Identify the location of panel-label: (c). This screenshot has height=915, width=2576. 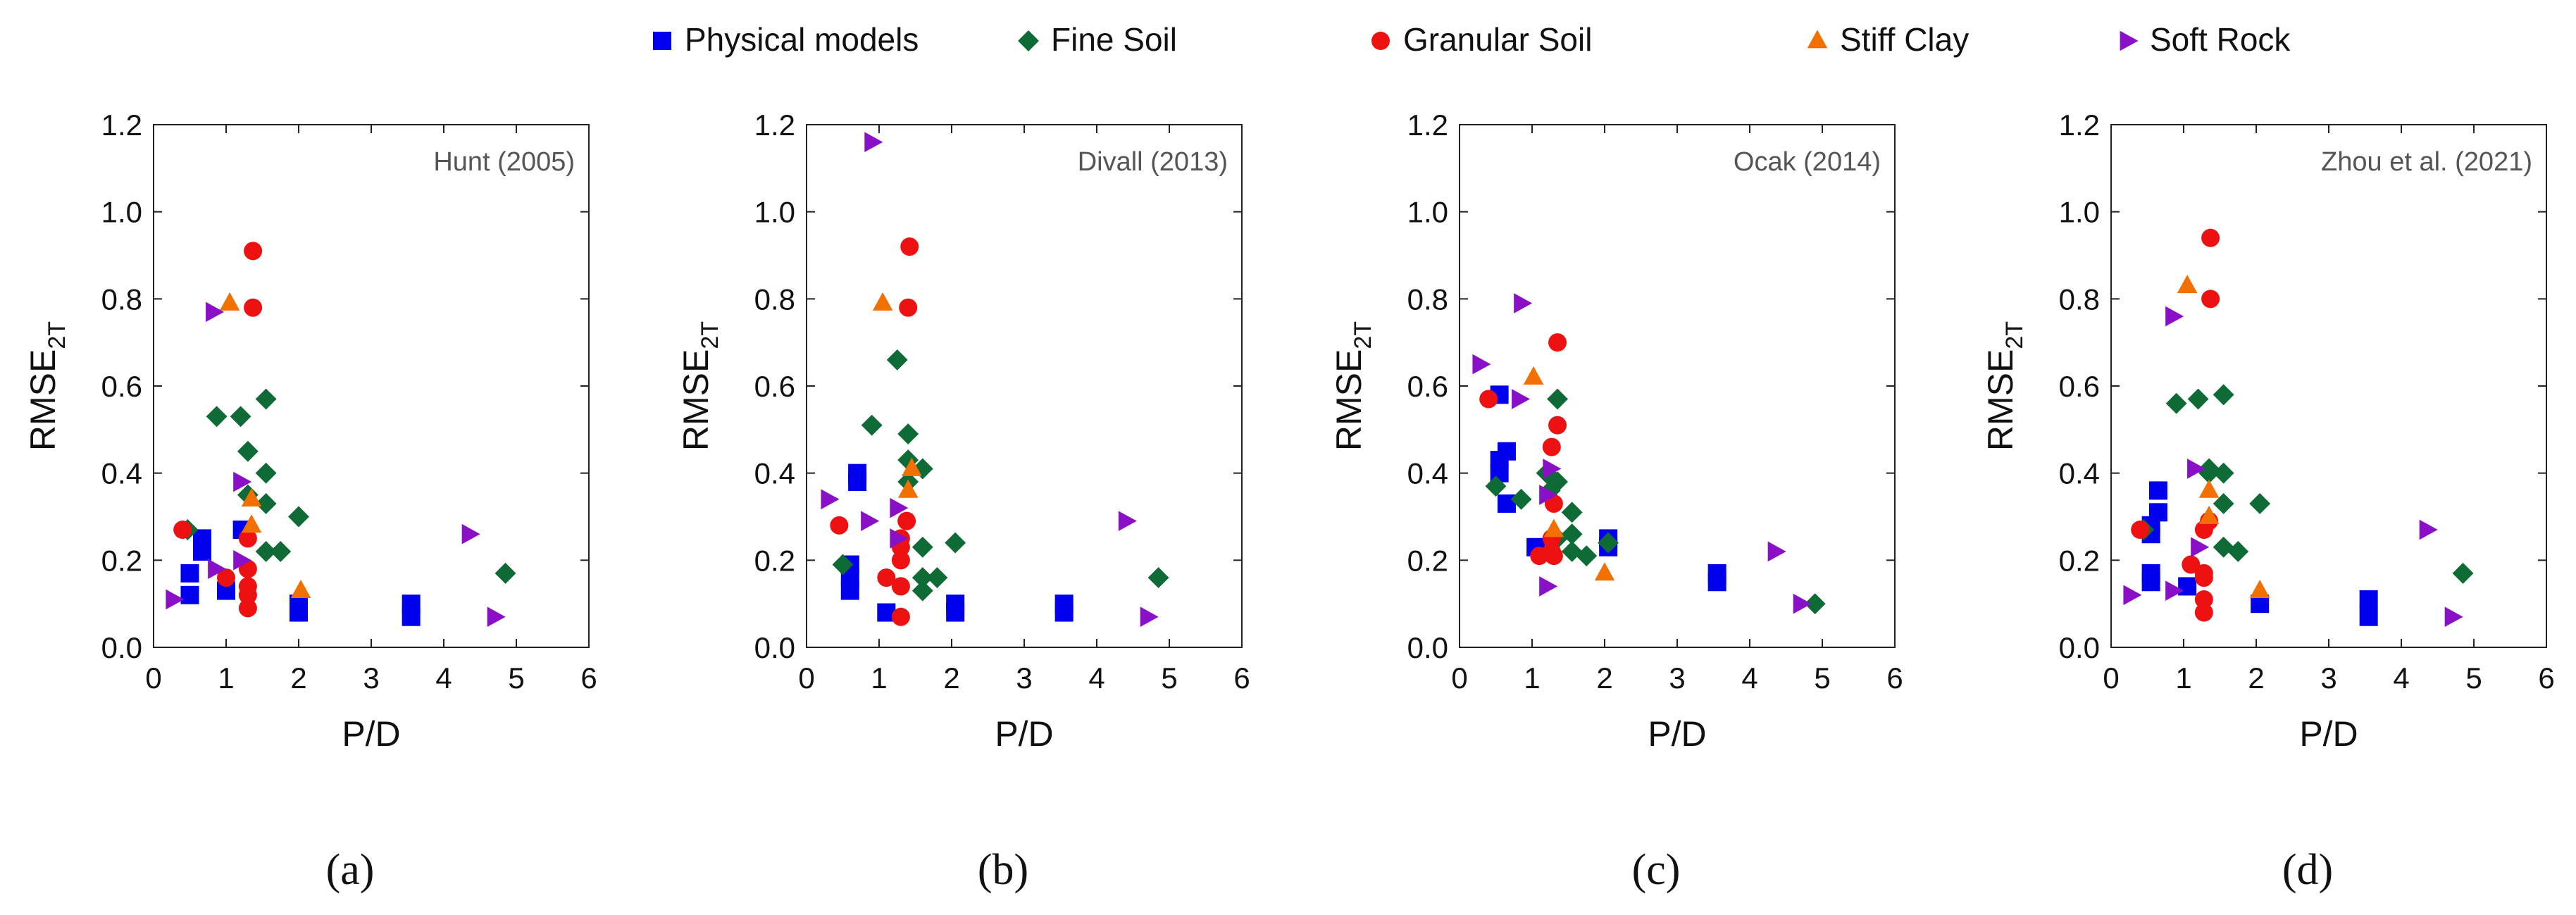
(1656, 870).